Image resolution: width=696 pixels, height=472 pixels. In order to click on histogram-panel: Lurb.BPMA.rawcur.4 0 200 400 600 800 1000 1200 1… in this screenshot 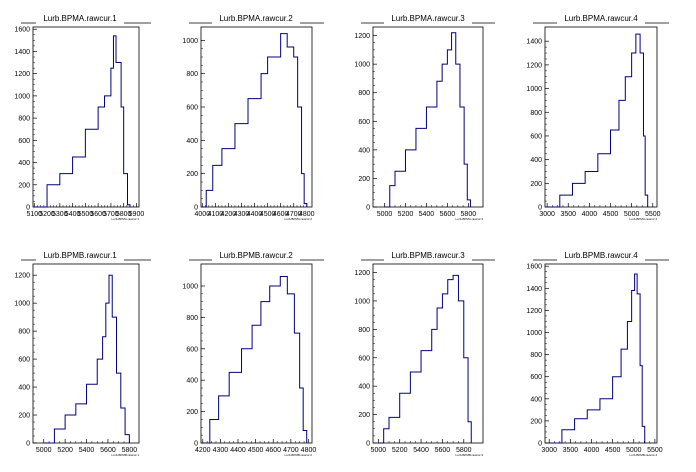, I will do `click(597, 117)`.